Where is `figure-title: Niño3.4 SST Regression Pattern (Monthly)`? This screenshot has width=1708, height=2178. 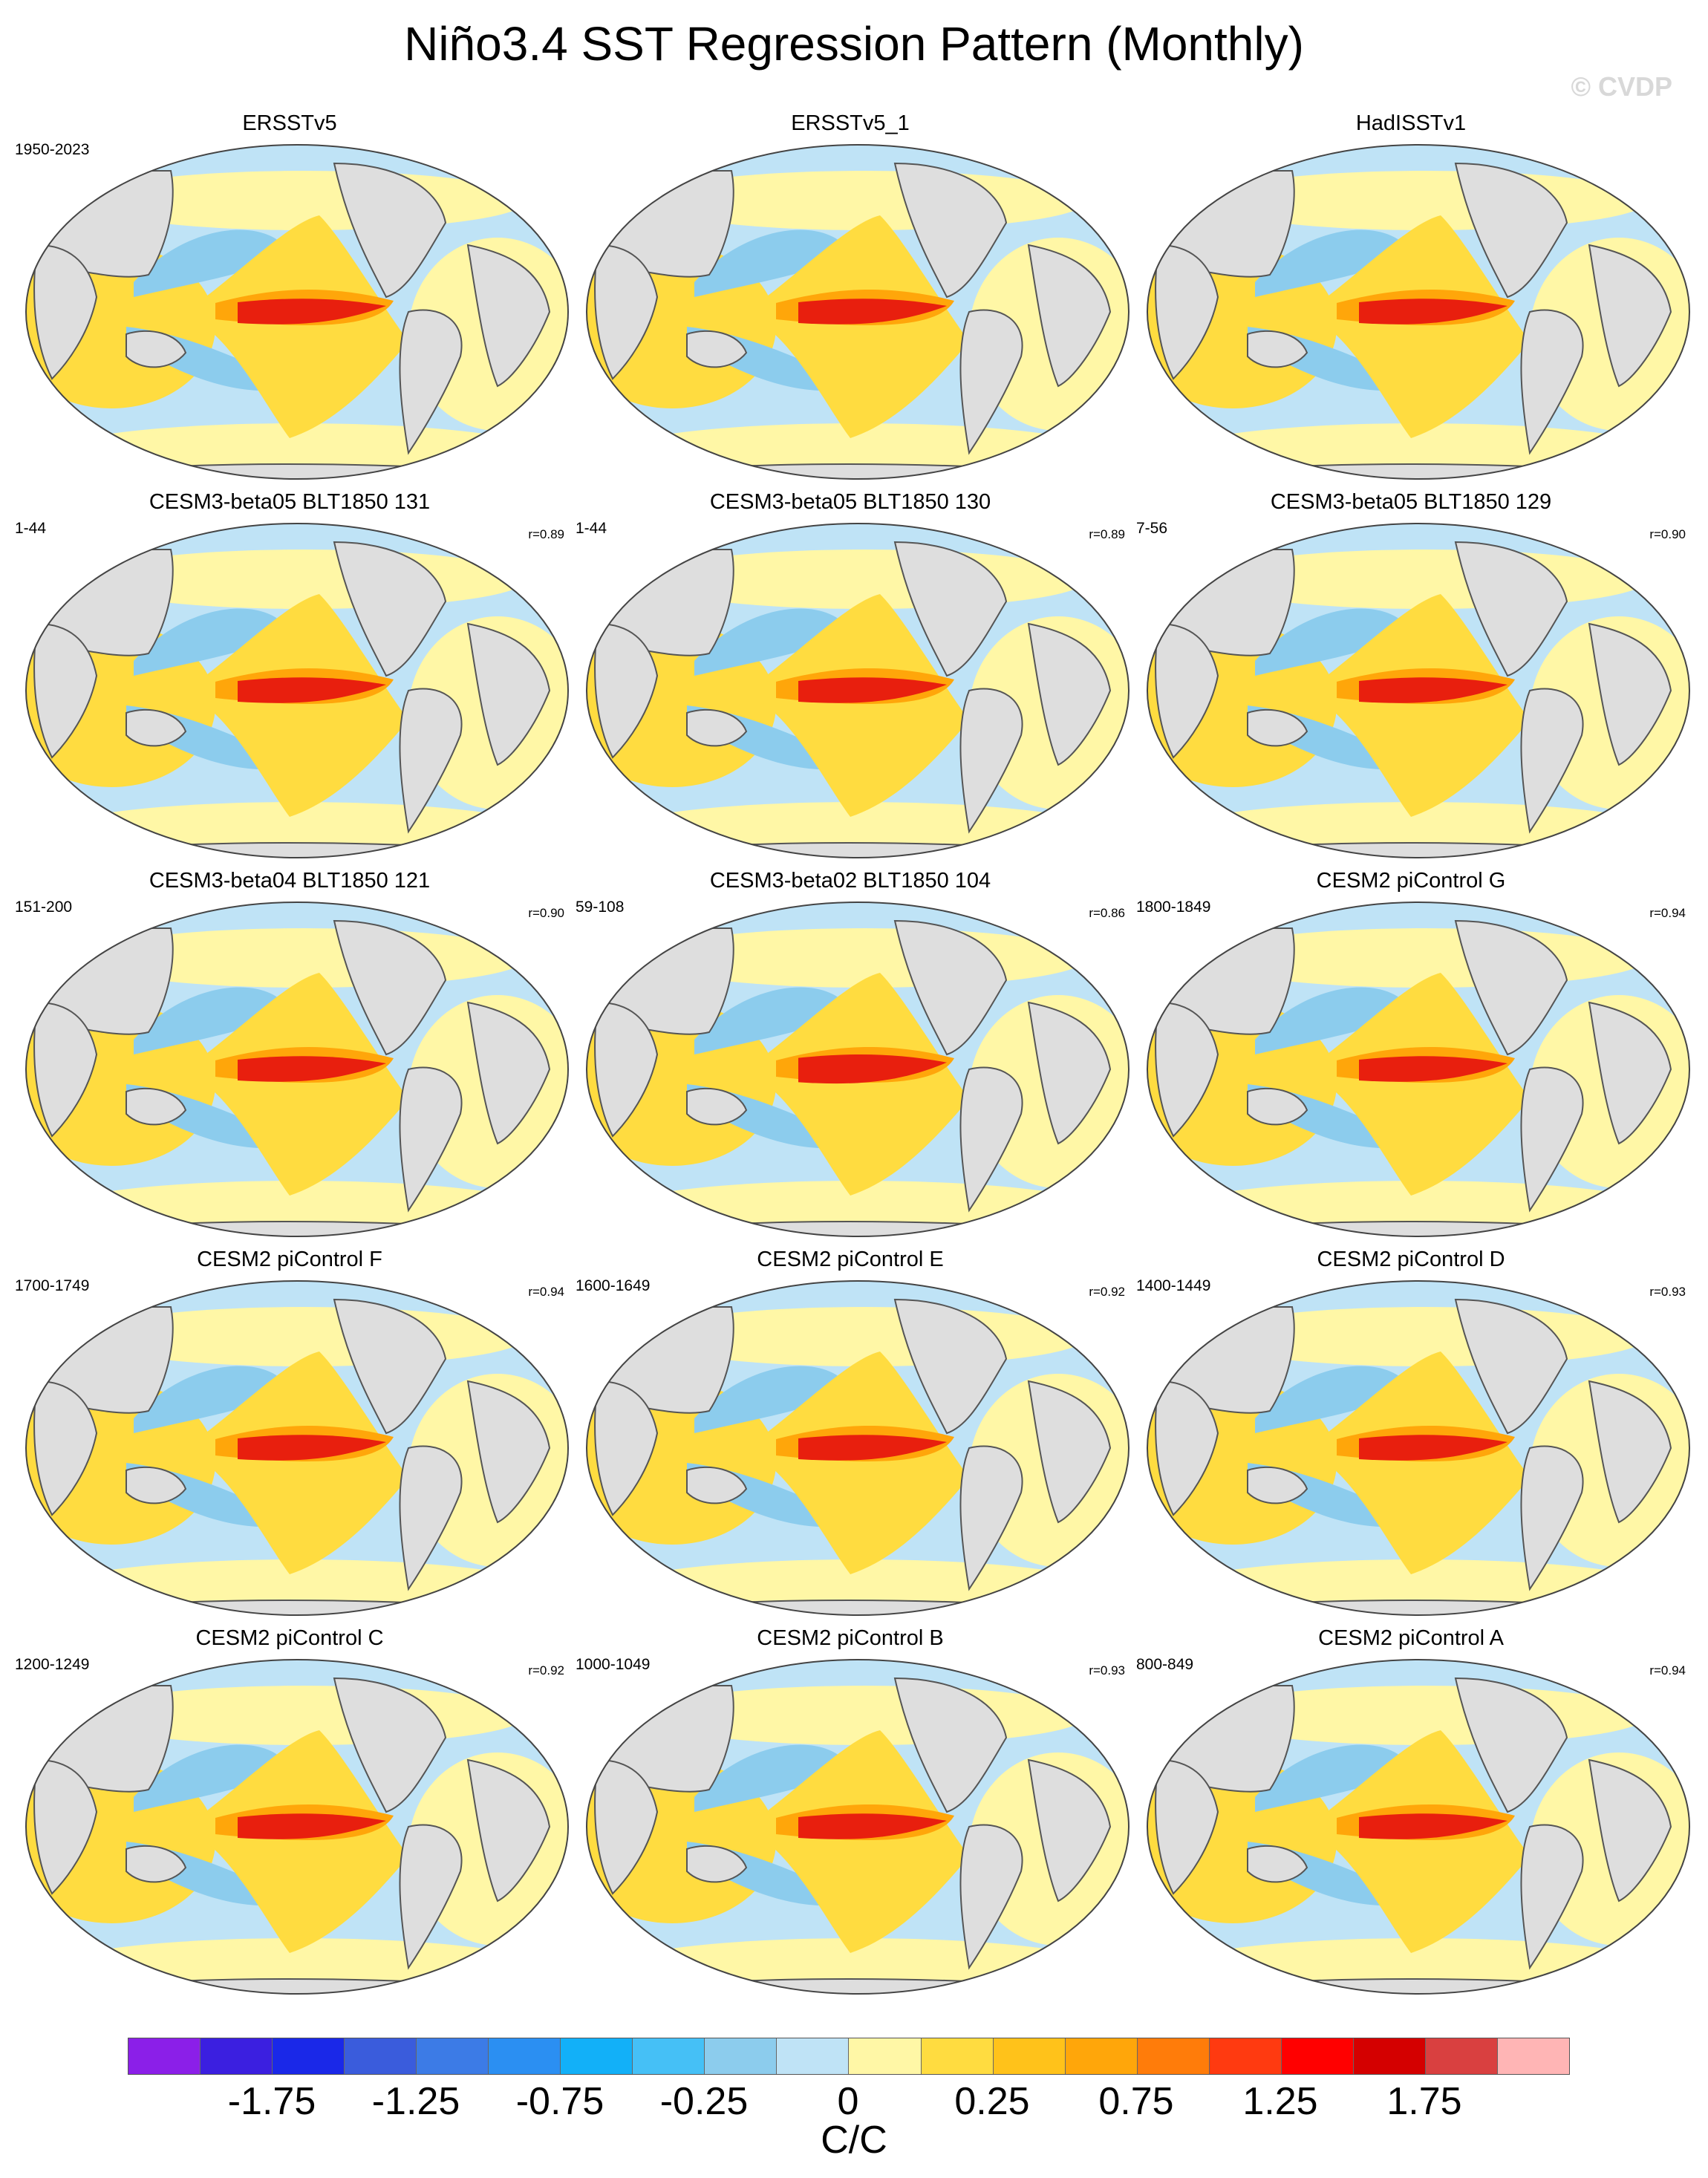
figure-title: Niño3.4 SST Regression Pattern (Monthly) is located at coordinates (854, 44).